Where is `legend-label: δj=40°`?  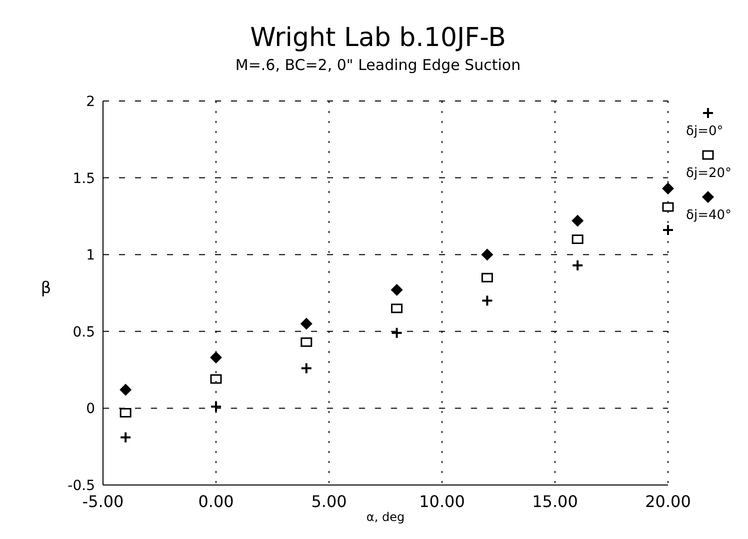 legend-label: δj=40° is located at coordinates (709, 215).